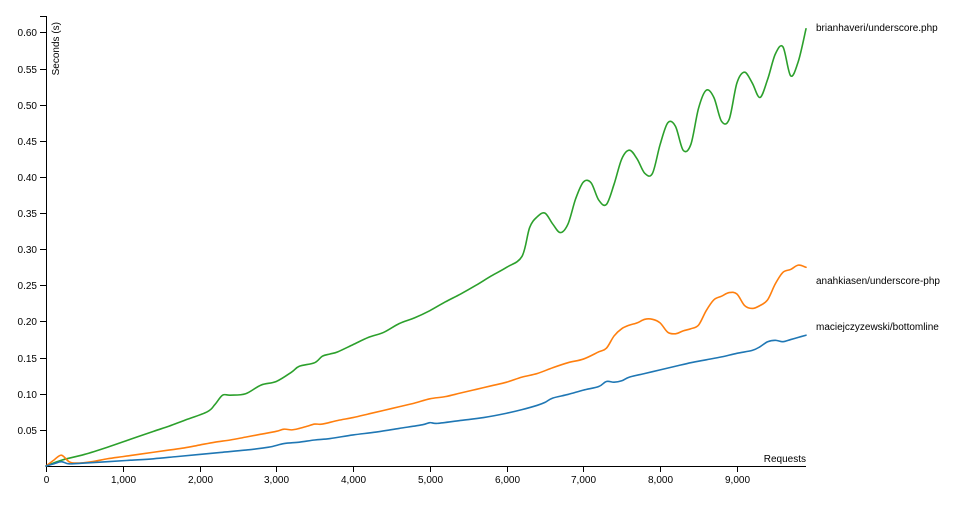 The height and width of the screenshot is (505, 961). What do you see at coordinates (28, 322) in the screenshot?
I see `y-tick-label: 0.20` at bounding box center [28, 322].